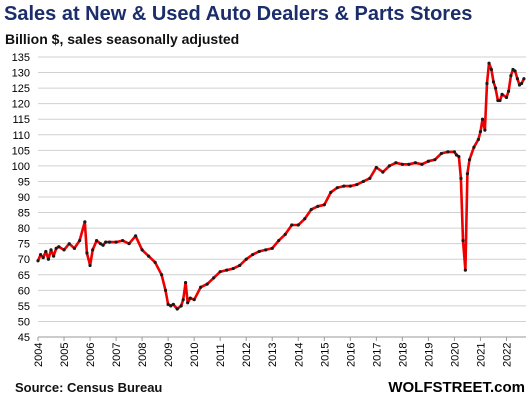  I want to click on x-tick-label: 2018, so click(403, 355).